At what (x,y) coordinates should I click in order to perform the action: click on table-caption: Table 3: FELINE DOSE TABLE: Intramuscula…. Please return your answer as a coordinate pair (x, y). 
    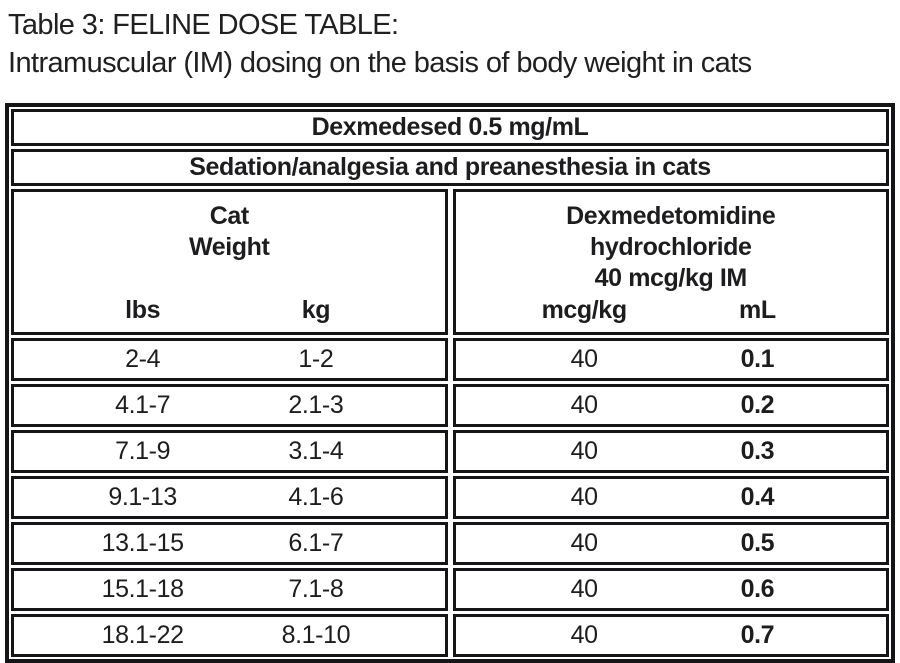
    Looking at the image, I should click on (380, 44).